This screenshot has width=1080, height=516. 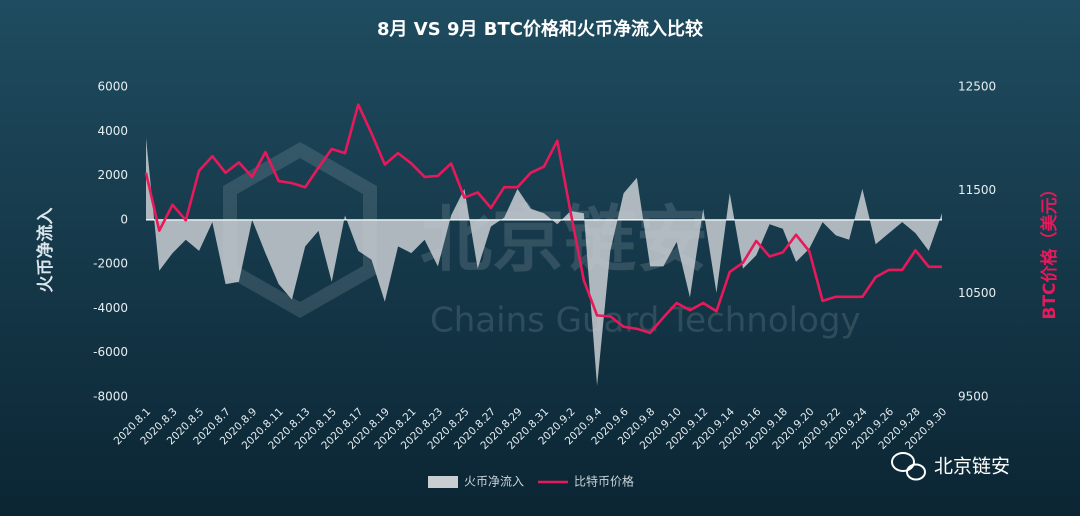 What do you see at coordinates (300, 230) in the screenshot?
I see `watermark-logo` at bounding box center [300, 230].